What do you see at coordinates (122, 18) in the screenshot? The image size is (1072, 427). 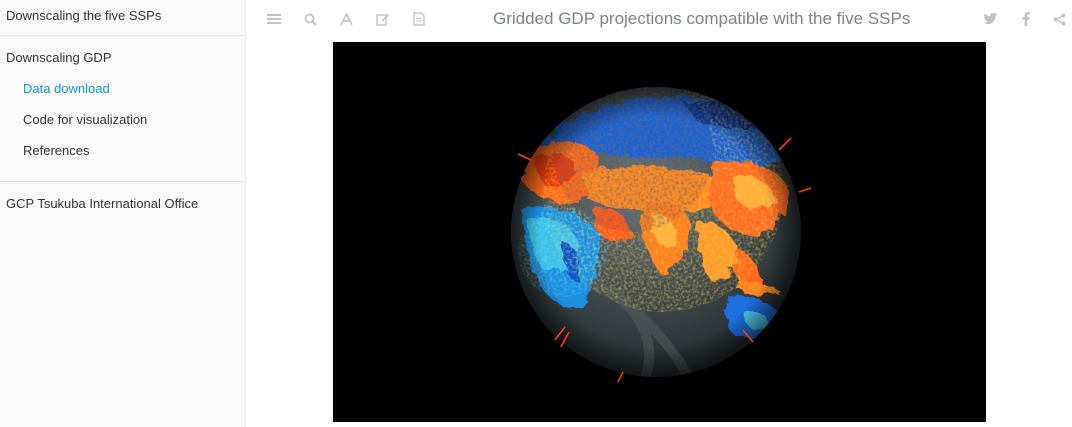 I see `book-title: Downscaling the five SSPs` at bounding box center [122, 18].